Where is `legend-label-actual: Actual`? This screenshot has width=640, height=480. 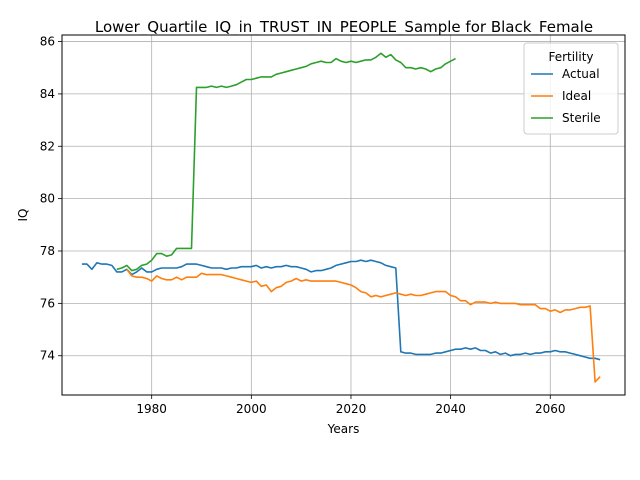 legend-label-actual: Actual is located at coordinates (581, 74).